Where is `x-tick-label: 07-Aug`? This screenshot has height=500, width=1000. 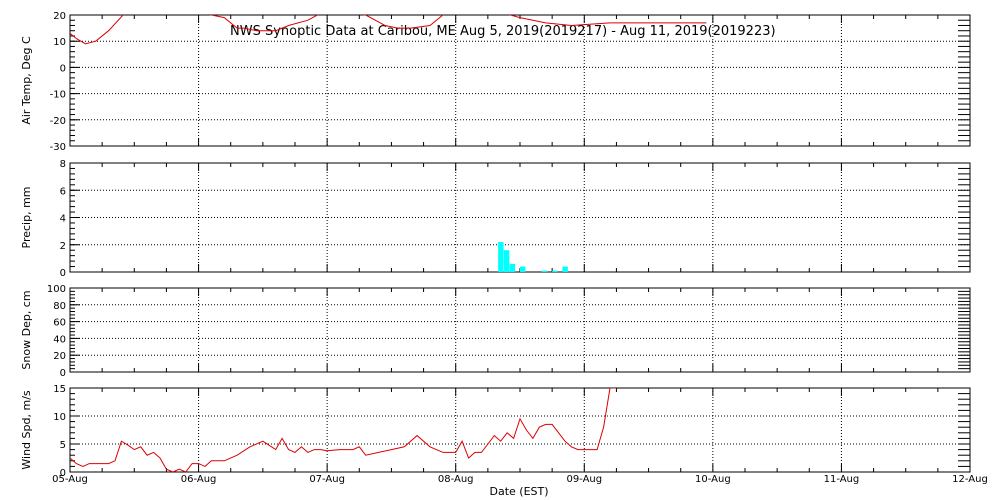 x-tick-label: 07-Aug is located at coordinates (327, 479).